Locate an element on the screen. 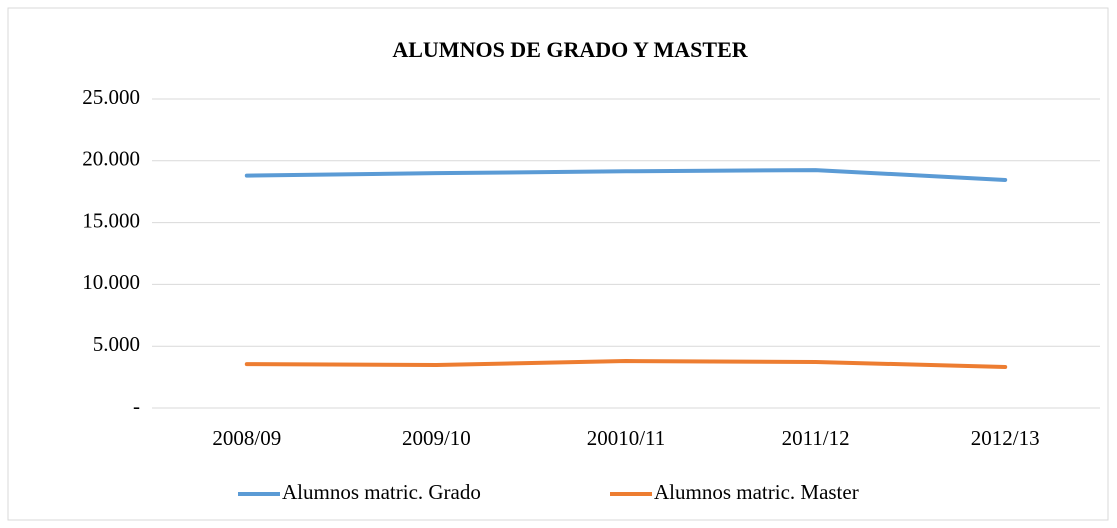  chart-title: ALUMNOS DE GRADO Y MASTER is located at coordinates (570, 49).